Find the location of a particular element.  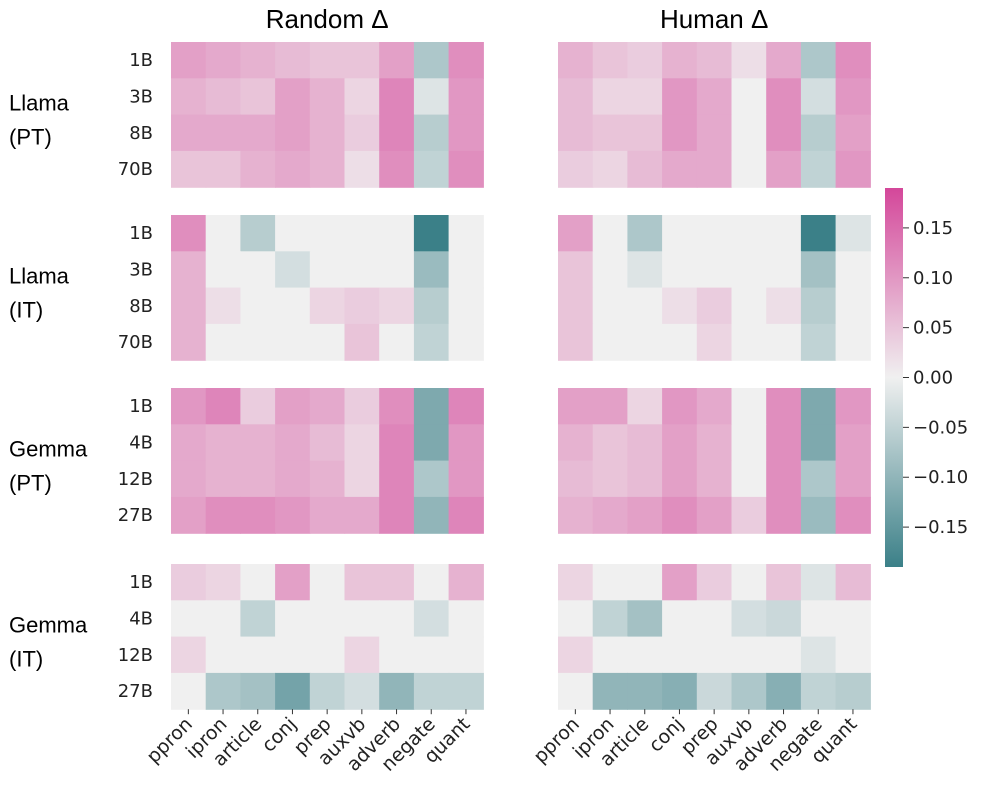

row-tick-label: 1B is located at coordinates (141, 582).